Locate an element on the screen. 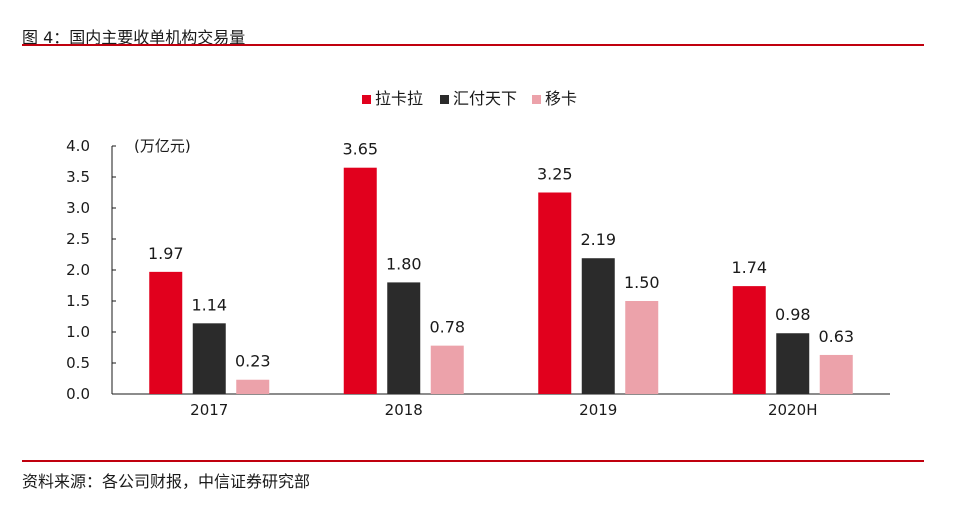  y-tick-label: 0.0 is located at coordinates (78, 394).